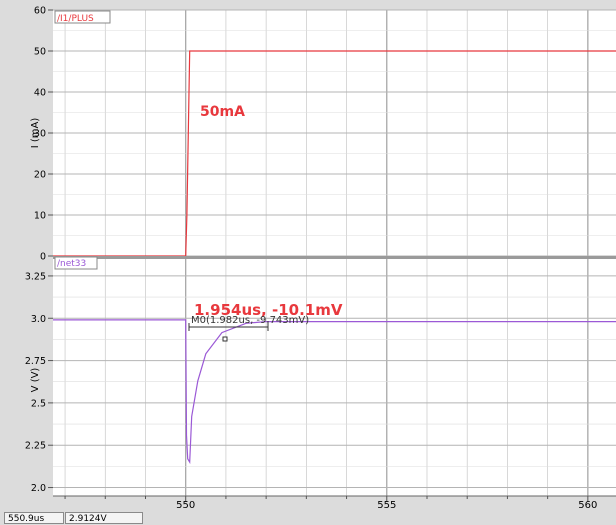  What do you see at coordinates (248, 328) in the screenshot?
I see `marker-m0: M0(1.982us, -9.743mV)` at bounding box center [248, 328].